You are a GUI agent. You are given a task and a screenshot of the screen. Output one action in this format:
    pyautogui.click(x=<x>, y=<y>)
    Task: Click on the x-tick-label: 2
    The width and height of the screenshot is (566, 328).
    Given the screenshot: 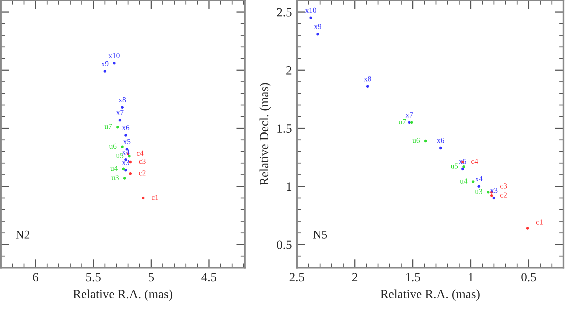 What is the action you would take?
    pyautogui.click(x=355, y=277)
    